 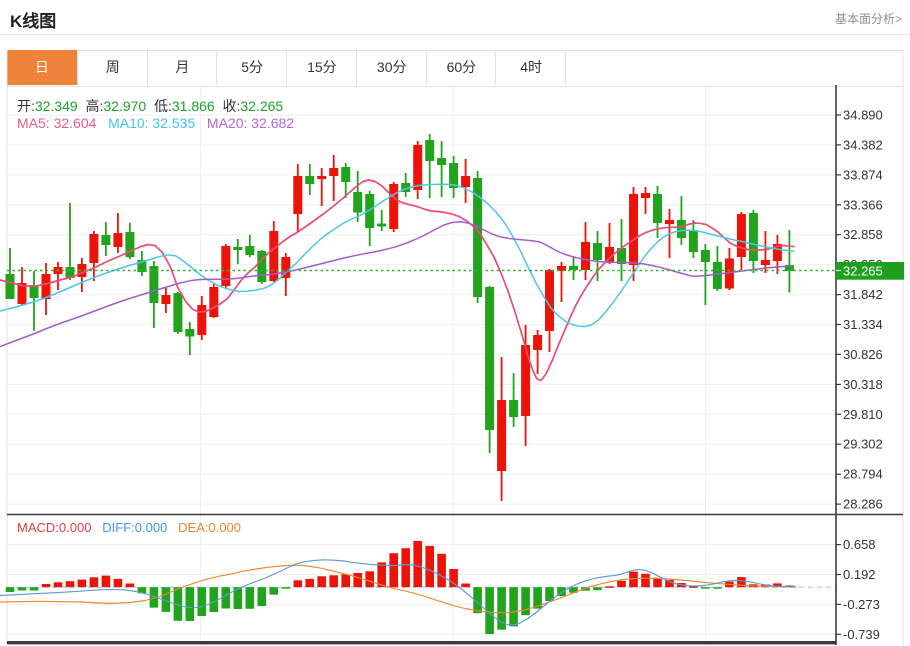 What do you see at coordinates (861, 634) in the screenshot?
I see `svg-text: -0.739` at bounding box center [861, 634].